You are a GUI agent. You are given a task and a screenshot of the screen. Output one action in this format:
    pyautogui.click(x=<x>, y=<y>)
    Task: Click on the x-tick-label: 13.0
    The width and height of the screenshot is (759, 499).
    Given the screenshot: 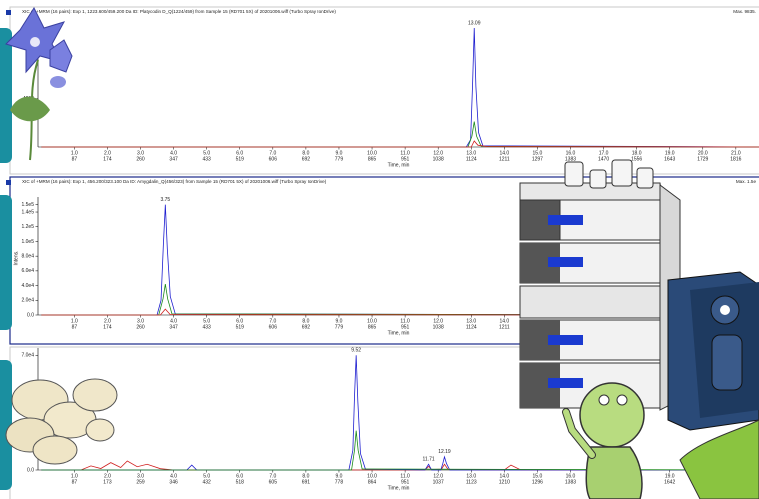 What is the action you would take?
    pyautogui.click(x=471, y=321)
    